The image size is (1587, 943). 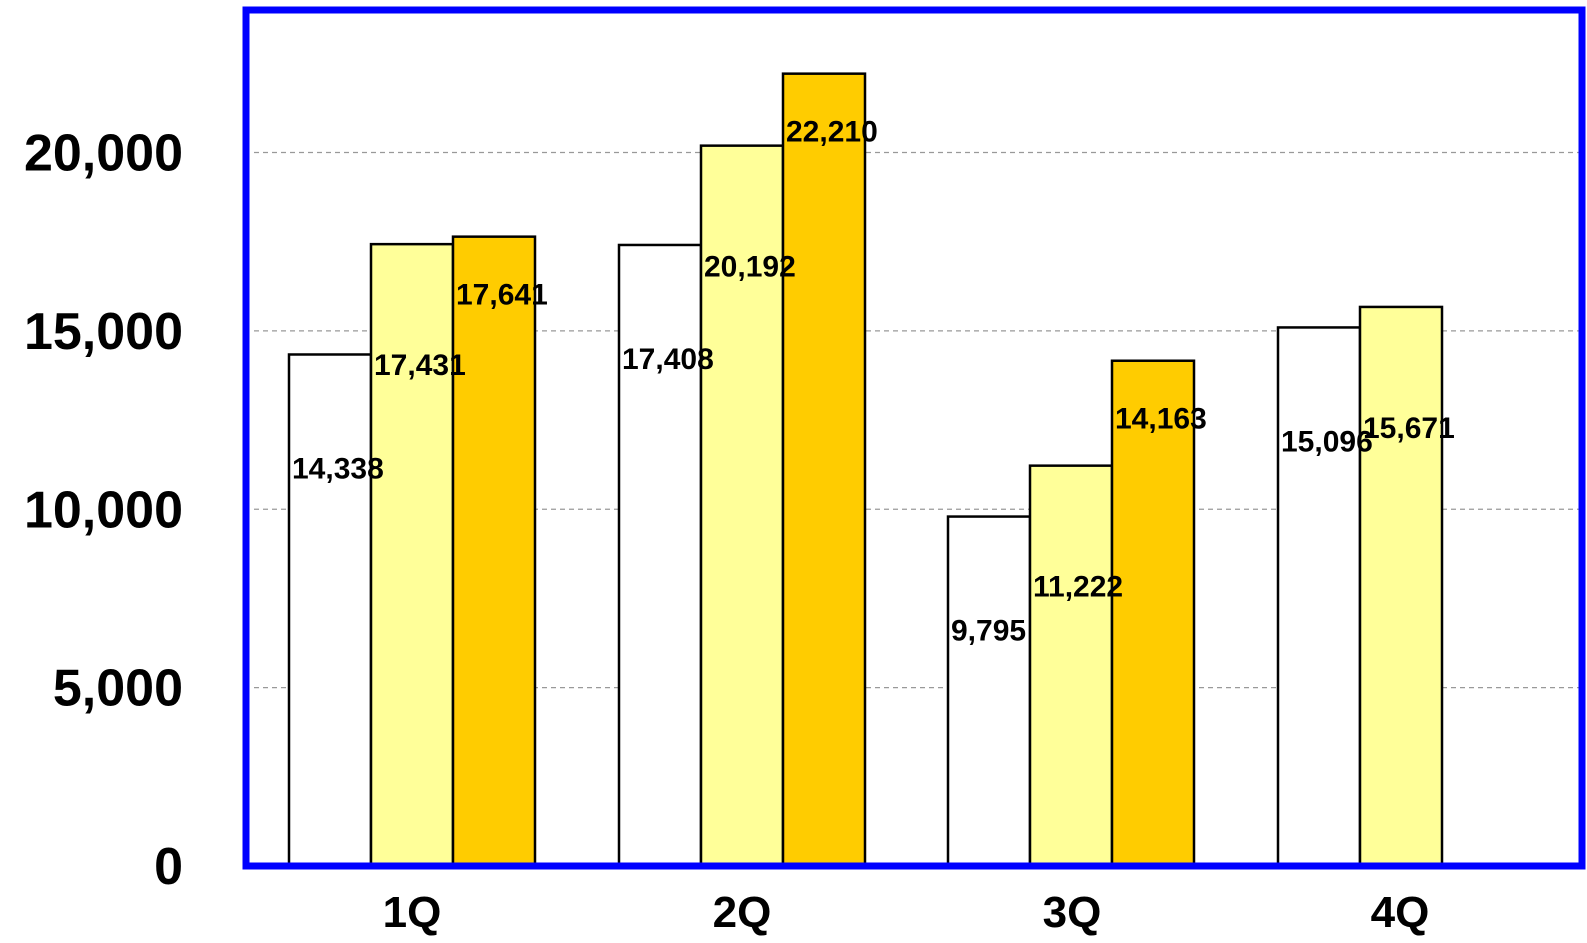 I want to click on y-tick-label: 20,000, so click(x=103, y=154).